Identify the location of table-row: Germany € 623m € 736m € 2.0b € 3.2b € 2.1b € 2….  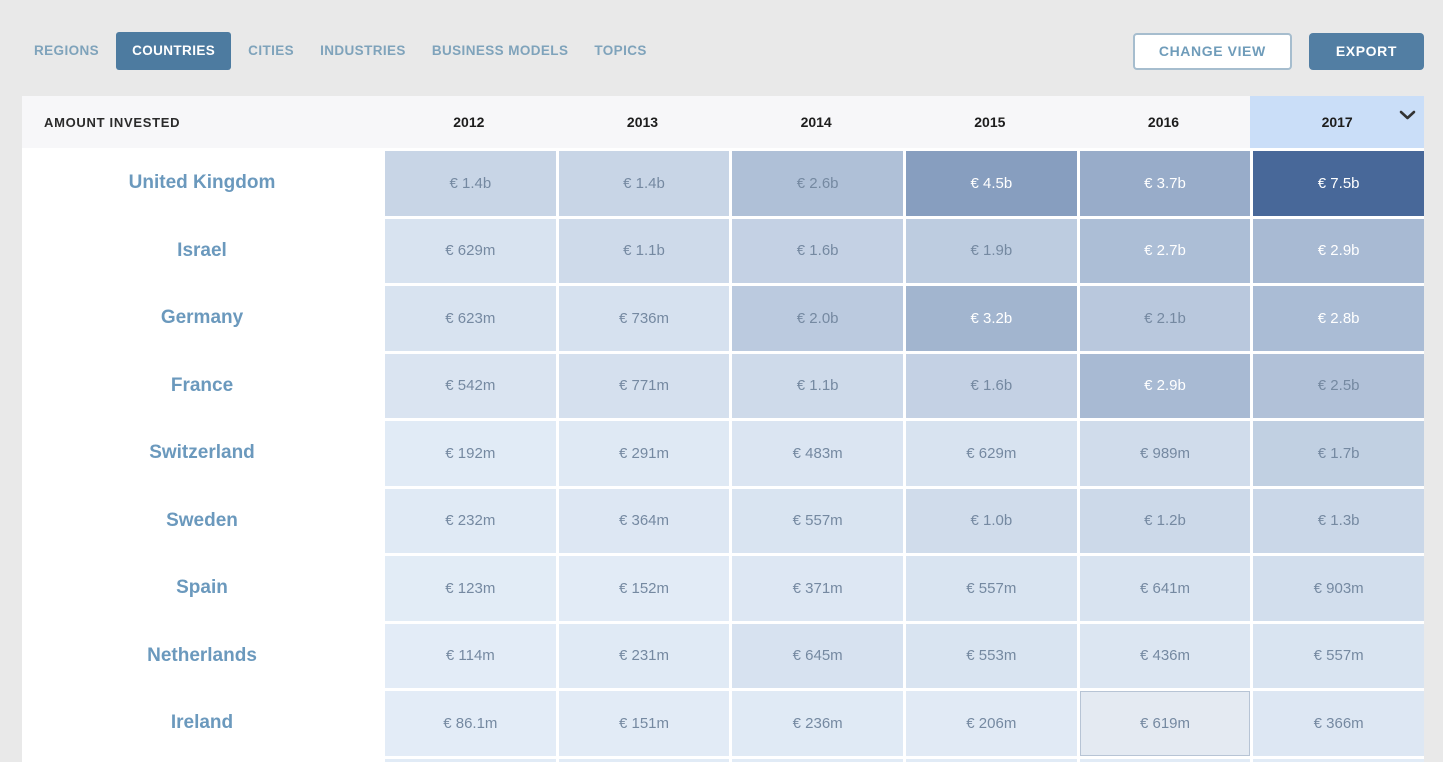
(723, 318).